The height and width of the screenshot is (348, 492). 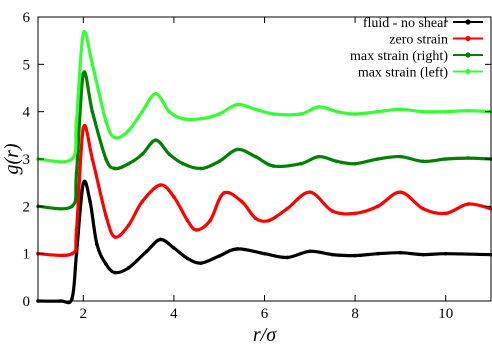 What do you see at coordinates (399, 56) in the screenshot?
I see `legend-label-max-strain-right: max strain (right)` at bounding box center [399, 56].